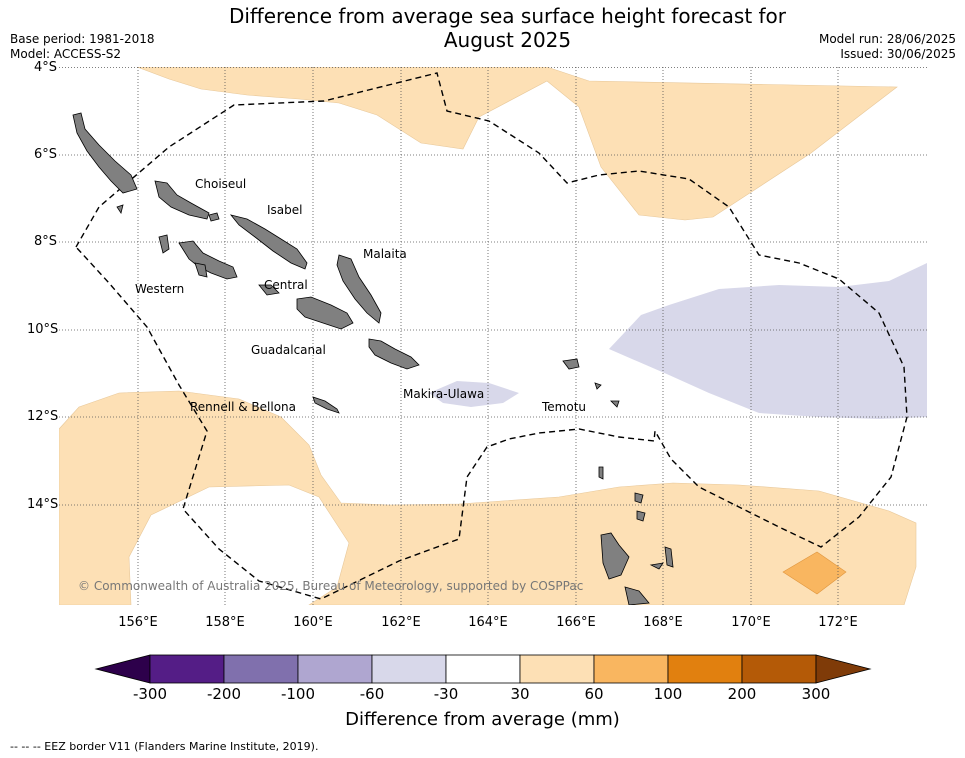 The height and width of the screenshot is (758, 965). Describe the element at coordinates (286, 285) in the screenshot. I see `place-label-central: Central` at that location.